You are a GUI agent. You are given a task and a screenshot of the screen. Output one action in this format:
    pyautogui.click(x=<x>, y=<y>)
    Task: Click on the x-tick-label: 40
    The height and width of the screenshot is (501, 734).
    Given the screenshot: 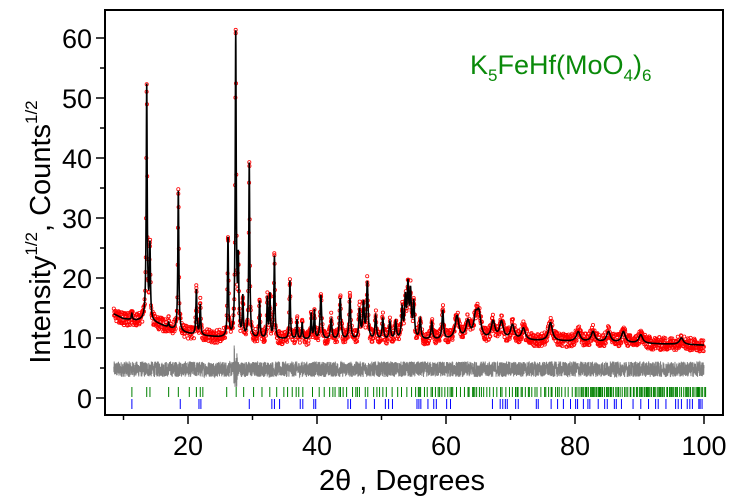 What is the action you would take?
    pyautogui.click(x=317, y=446)
    